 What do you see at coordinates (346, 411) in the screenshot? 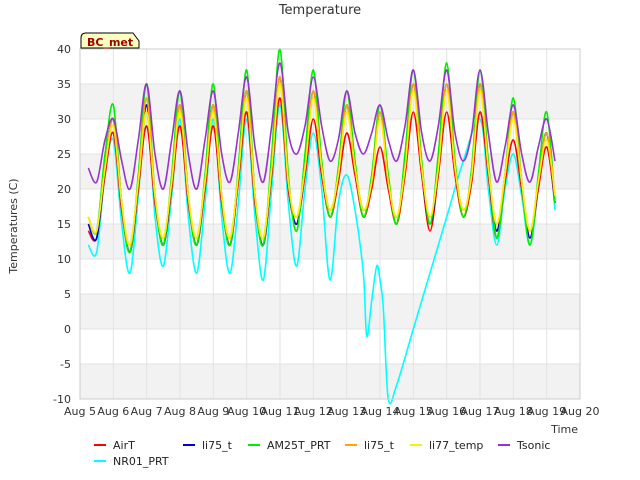
I see `x-tick-label: Aug 13` at bounding box center [346, 411].